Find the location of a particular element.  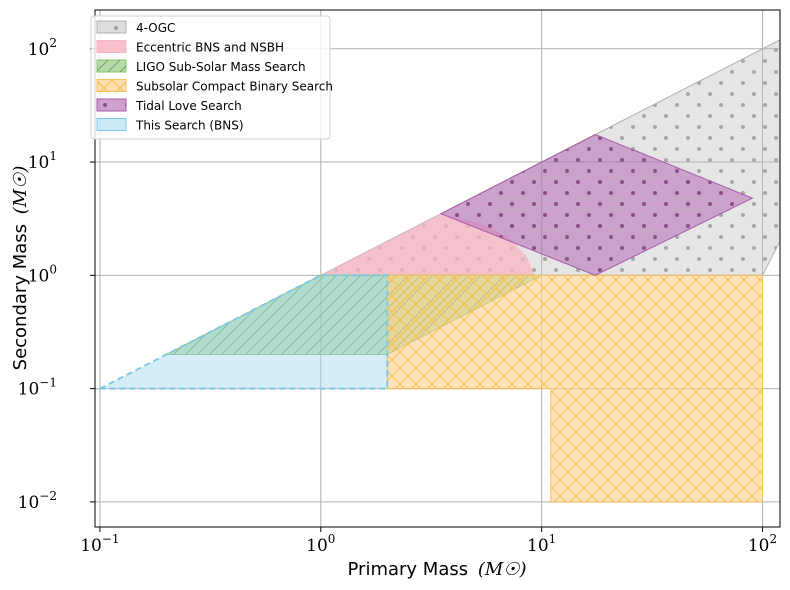

legend-item-eccentric-bns-and-nsbh: Eccentric BNS and NSBH is located at coordinates (190, 47).